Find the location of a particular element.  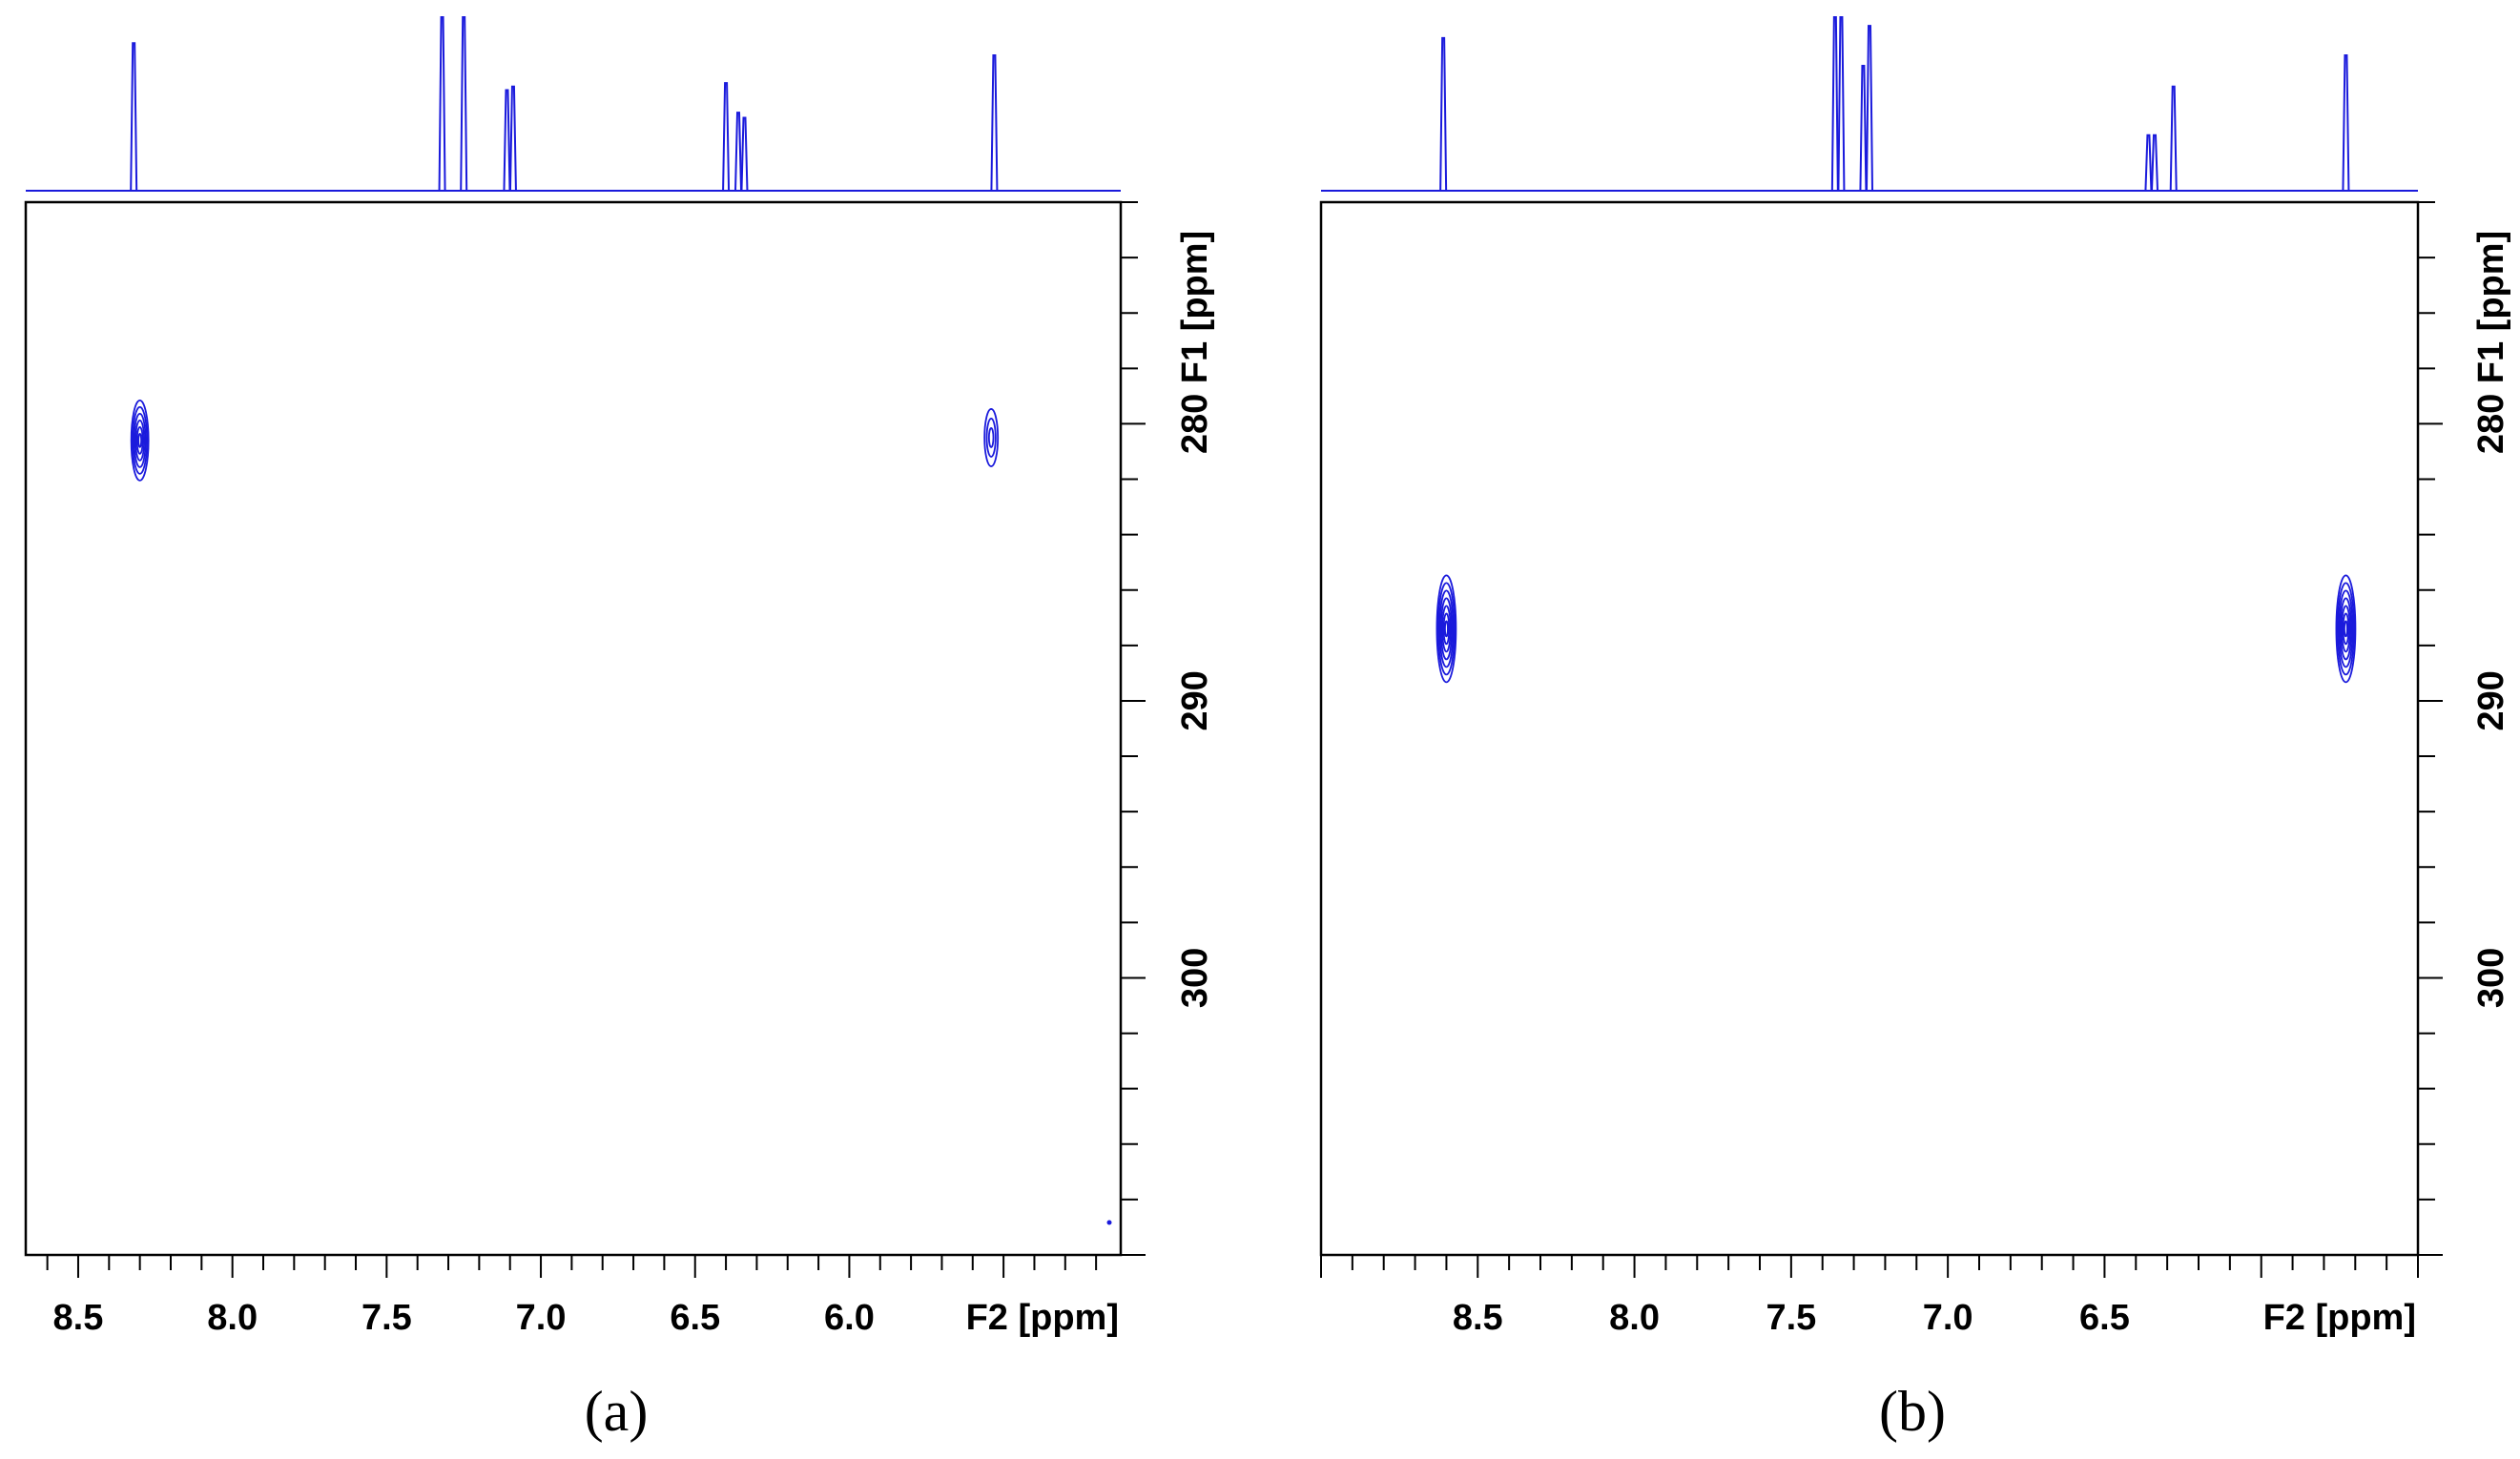

x-axis: 8.5 8.0 7.5 7.0 6.5 F2 [ppm] is located at coordinates (1870, 1296).